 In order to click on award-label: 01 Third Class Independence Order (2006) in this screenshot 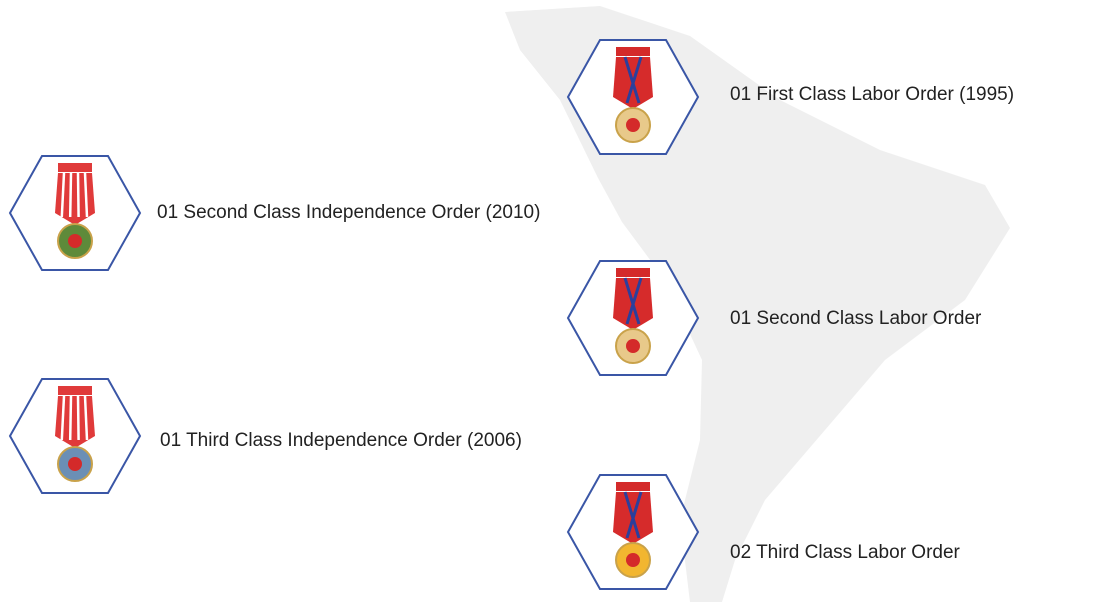, I will do `click(341, 440)`.